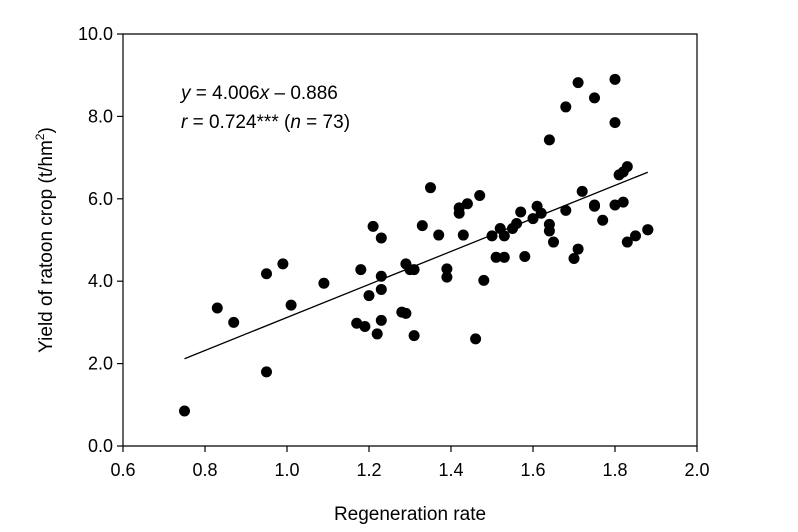  What do you see at coordinates (185, 93) in the screenshot?
I see `eq-y-var: y` at bounding box center [185, 93].